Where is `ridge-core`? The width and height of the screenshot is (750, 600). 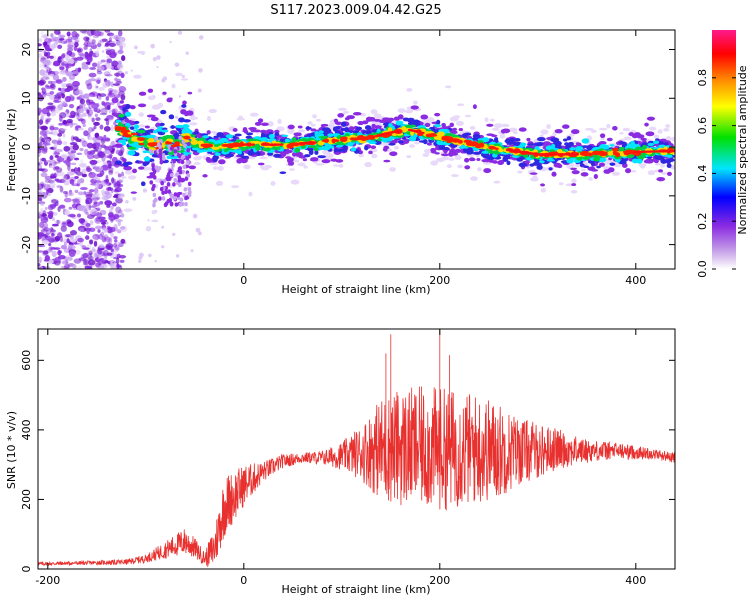 ridge-core is located at coordinates (673, 151).